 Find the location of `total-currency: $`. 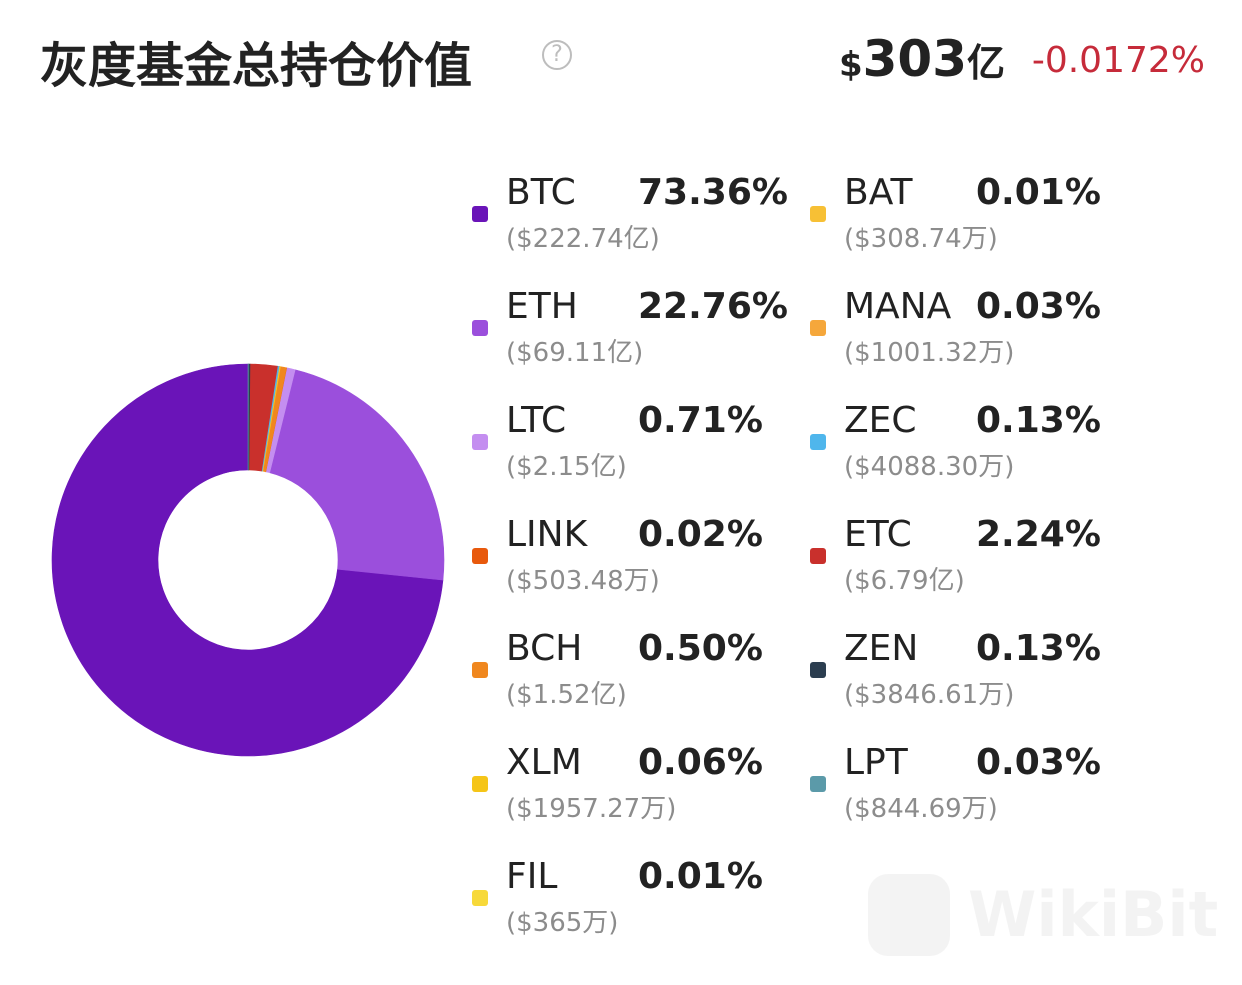

total-currency: $ is located at coordinates (850, 65).